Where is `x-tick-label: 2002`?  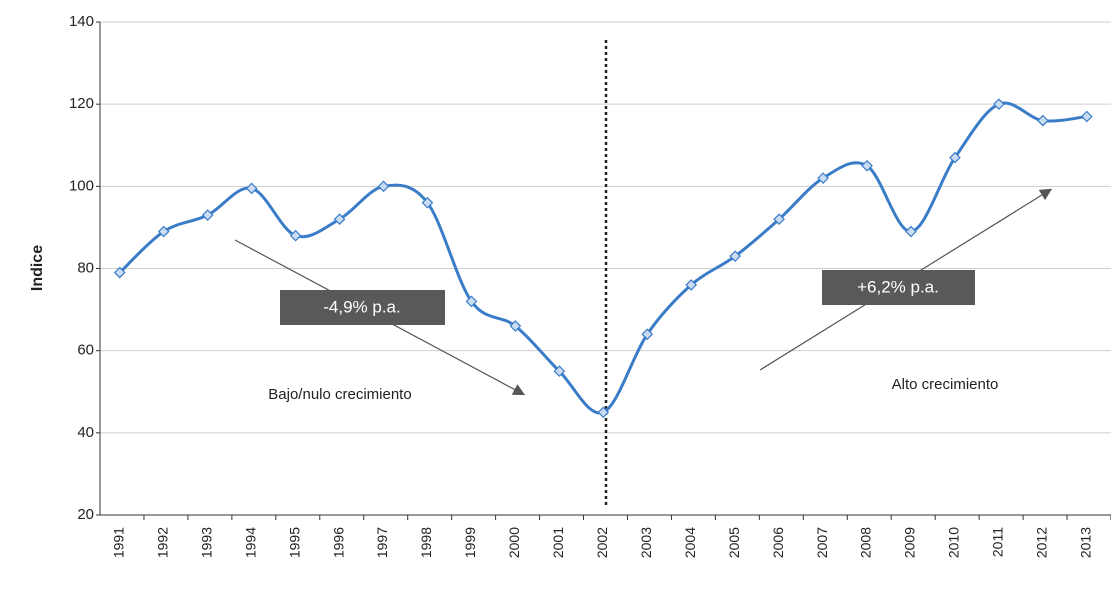
x-tick-label: 2002 is located at coordinates (602, 542).